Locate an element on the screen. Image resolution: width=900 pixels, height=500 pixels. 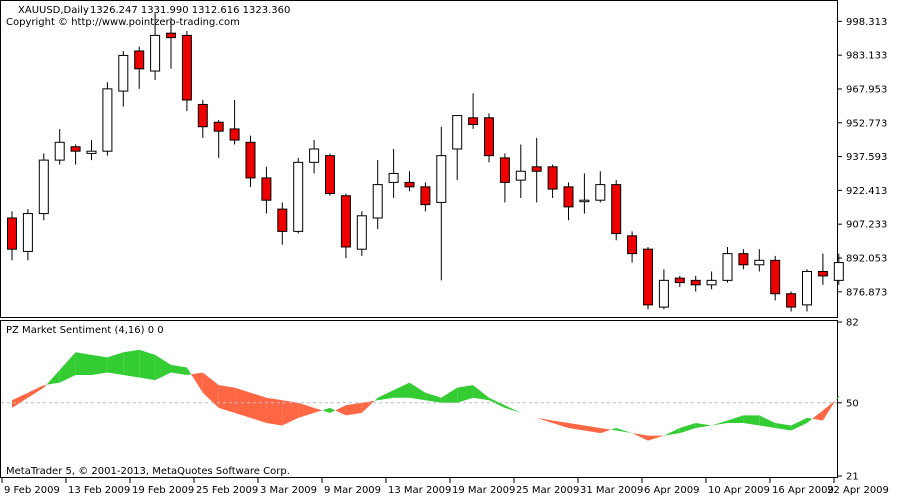
price-tick-label: 876.873 is located at coordinates (866, 292).